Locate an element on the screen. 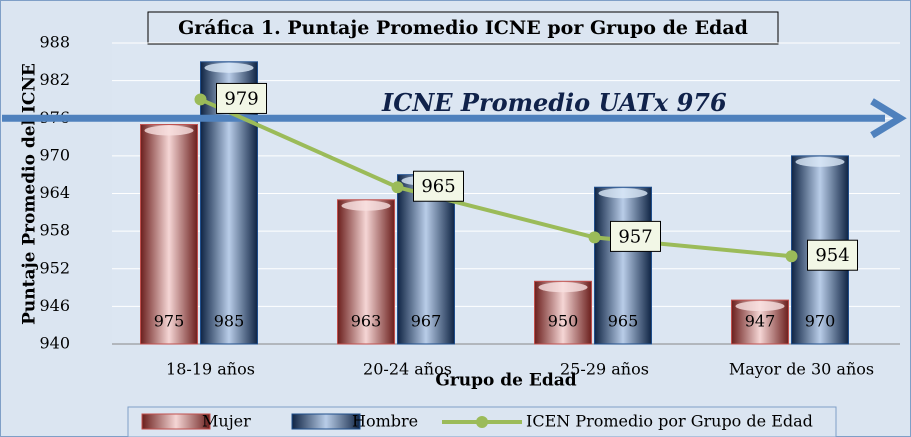 The width and height of the screenshot is (911, 437). x-axis-label: Grupo de Edad is located at coordinates (505, 381).